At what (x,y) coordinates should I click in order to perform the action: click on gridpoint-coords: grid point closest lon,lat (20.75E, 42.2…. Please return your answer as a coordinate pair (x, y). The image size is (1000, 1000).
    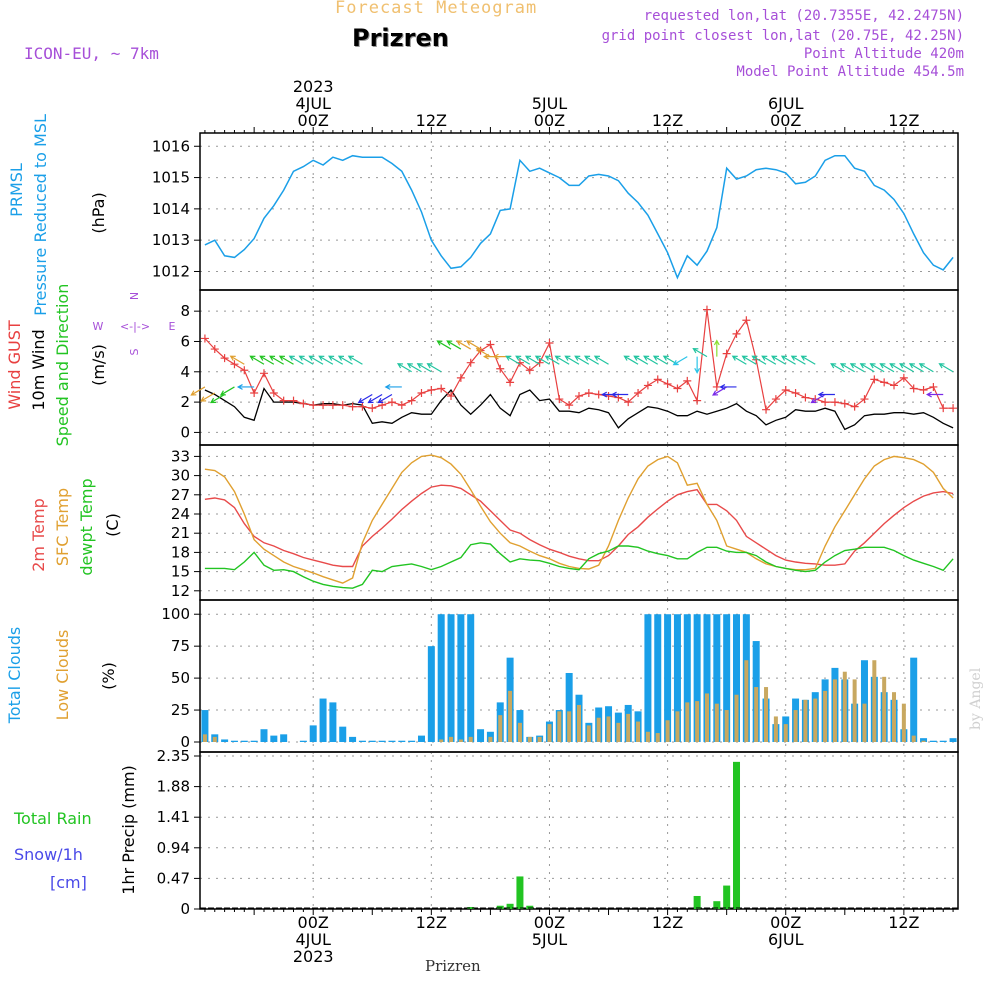
    Looking at the image, I should click on (782, 36).